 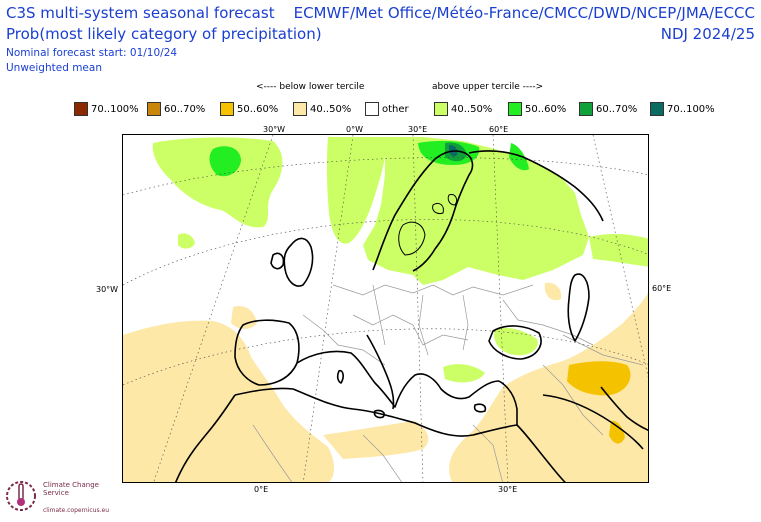 I want to click on logo-url: climate.copernicus.eu, so click(x=76, y=510).